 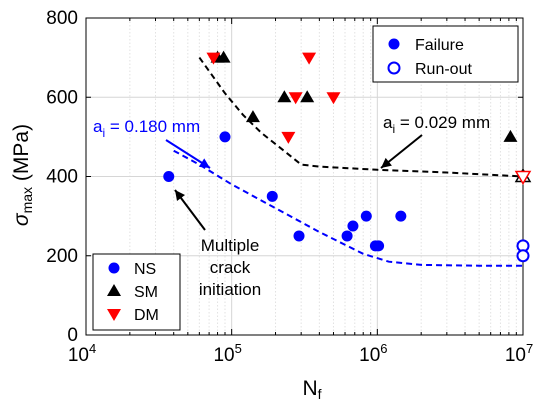 I want to click on y-axis-label: σmax (MPa), so click(x=22, y=175).